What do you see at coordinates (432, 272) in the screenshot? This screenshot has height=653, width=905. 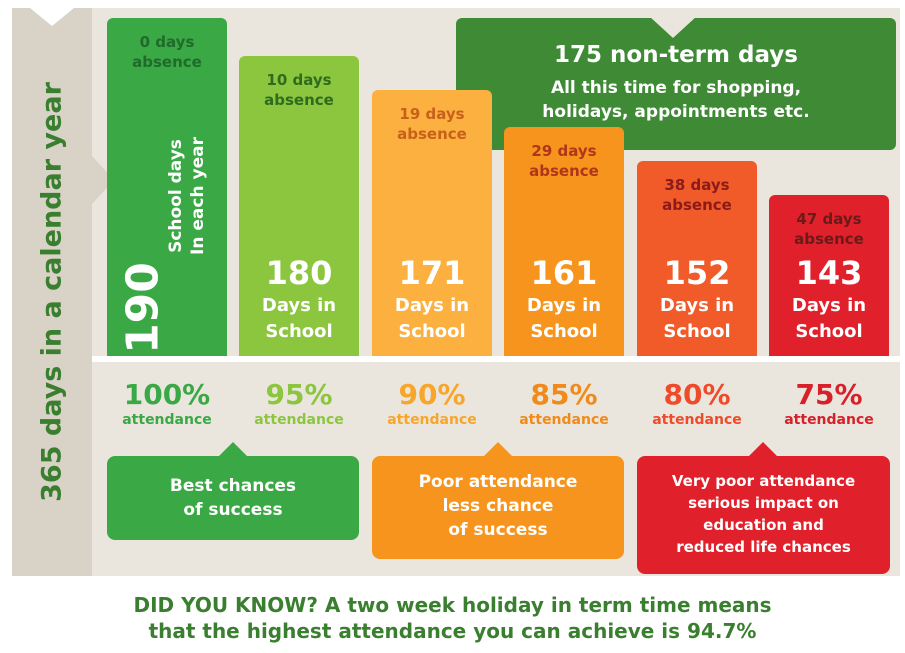 I see `bar-value-label: 171` at bounding box center [432, 272].